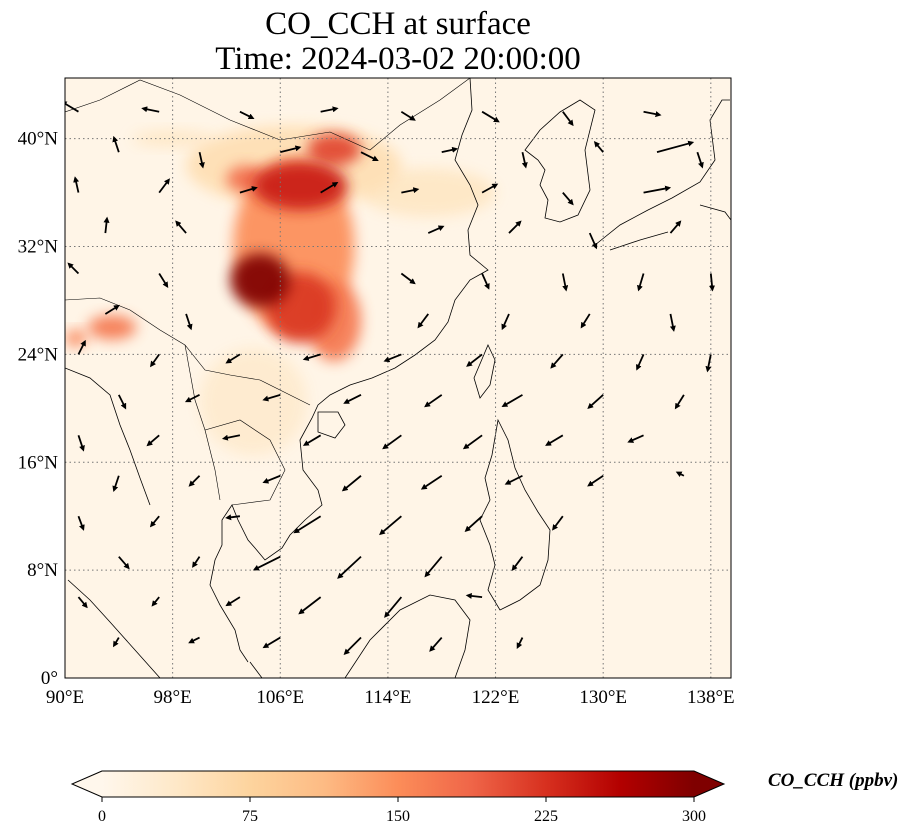 The height and width of the screenshot is (836, 921). What do you see at coordinates (484, 371) in the screenshot?
I see `coastline-taiwan` at bounding box center [484, 371].